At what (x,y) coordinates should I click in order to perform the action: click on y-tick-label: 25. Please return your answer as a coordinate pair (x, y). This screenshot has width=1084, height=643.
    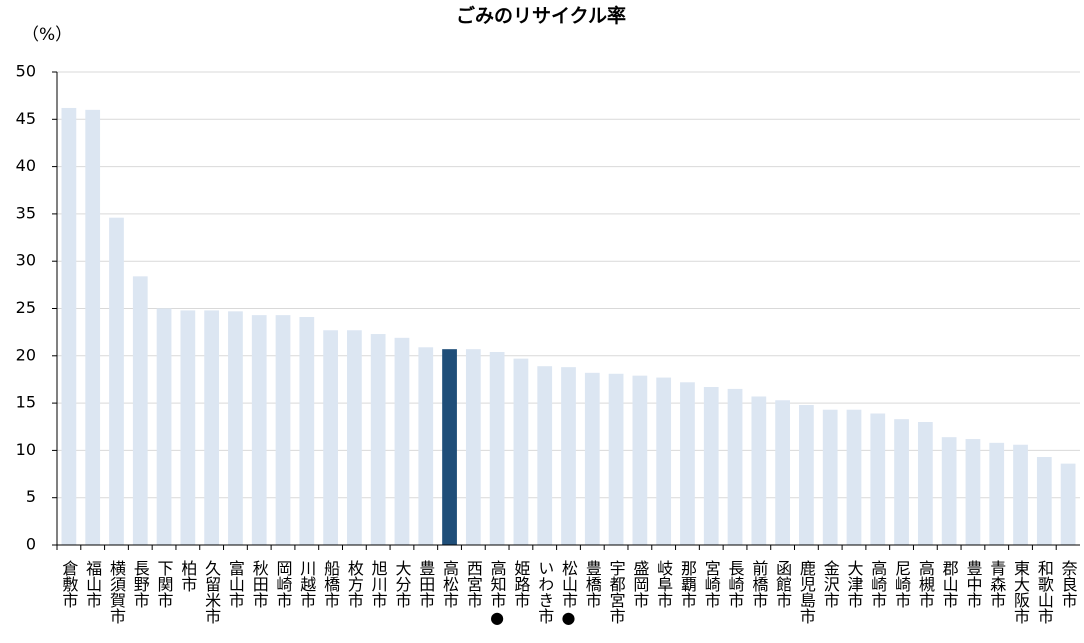
    Looking at the image, I should click on (26, 307).